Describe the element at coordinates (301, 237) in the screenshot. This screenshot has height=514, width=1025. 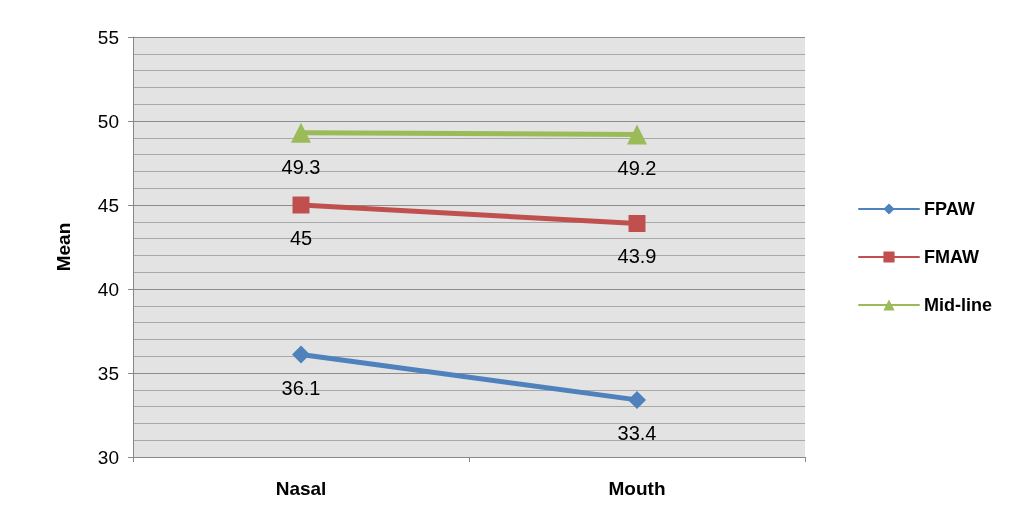
I see `data-label: 45` at that location.